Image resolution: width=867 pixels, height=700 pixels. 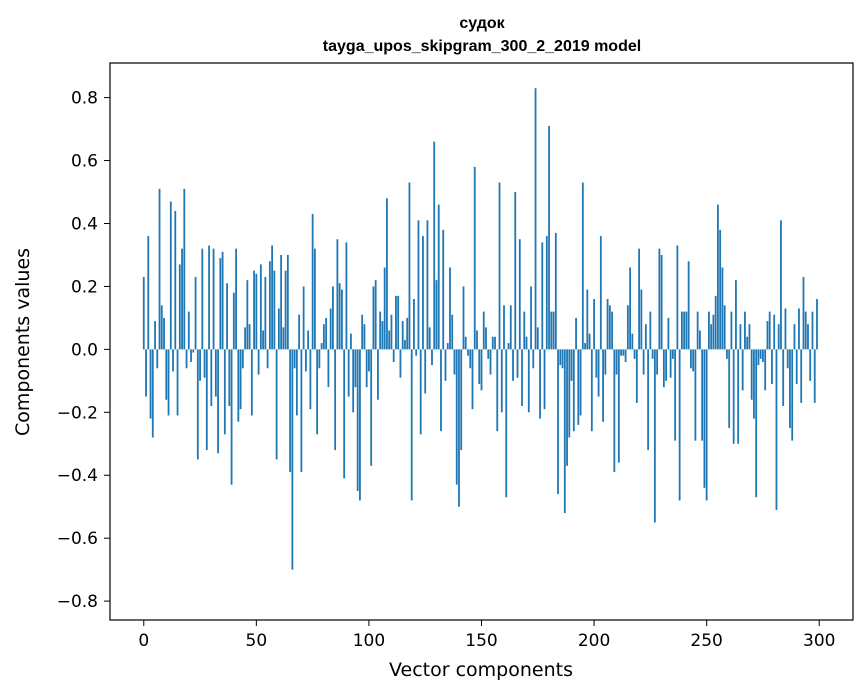 I want to click on y-tick-label: 0.0, so click(x=84, y=350).